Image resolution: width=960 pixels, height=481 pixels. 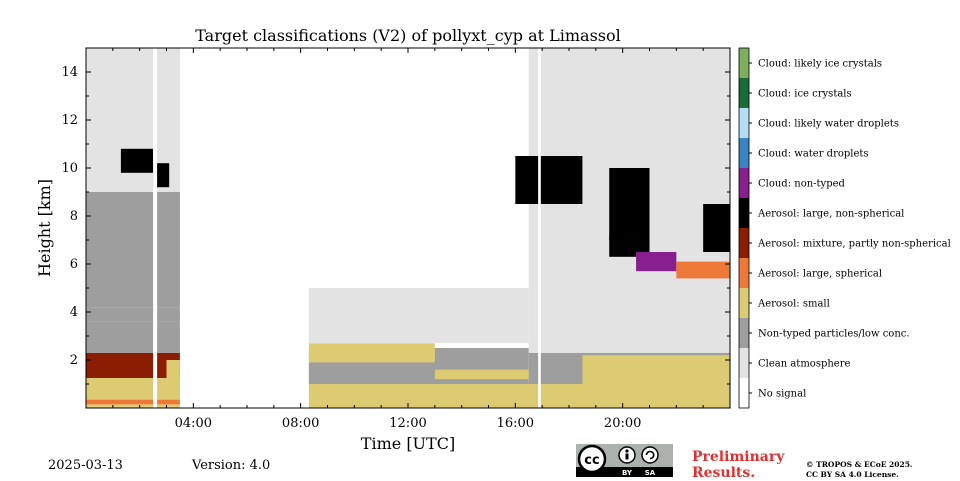 What do you see at coordinates (69, 168) in the screenshot?
I see `y-tick-label-4: 10` at bounding box center [69, 168].